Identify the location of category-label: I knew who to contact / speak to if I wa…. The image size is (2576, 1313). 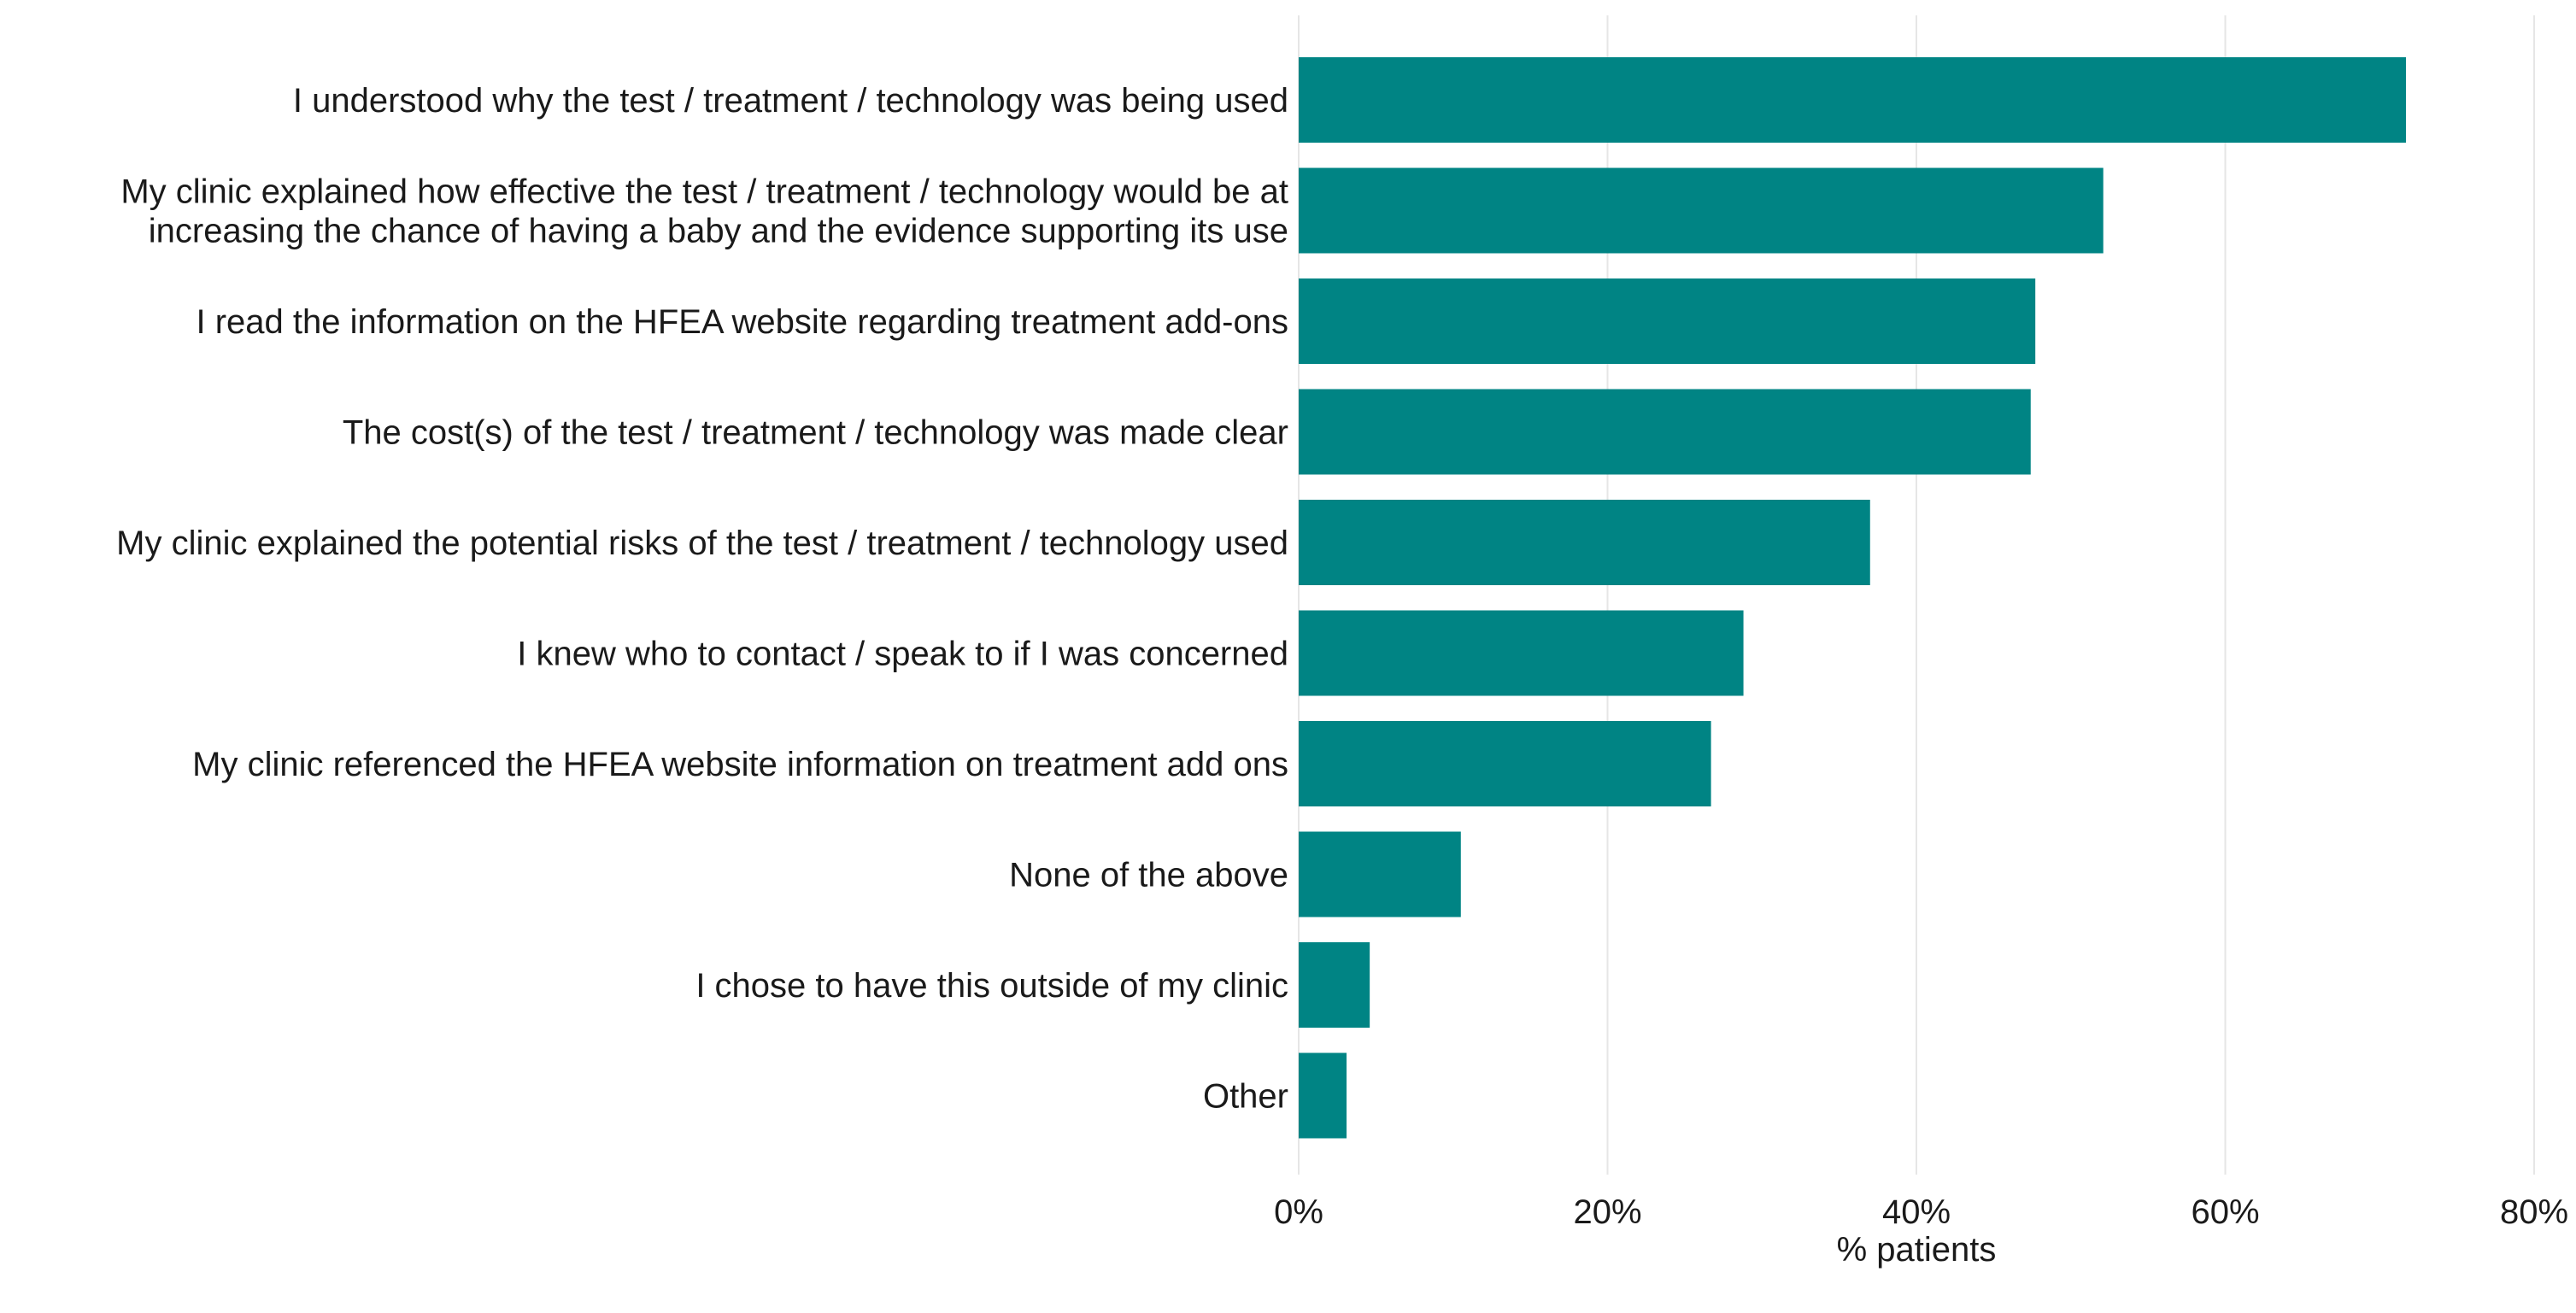
(903, 654).